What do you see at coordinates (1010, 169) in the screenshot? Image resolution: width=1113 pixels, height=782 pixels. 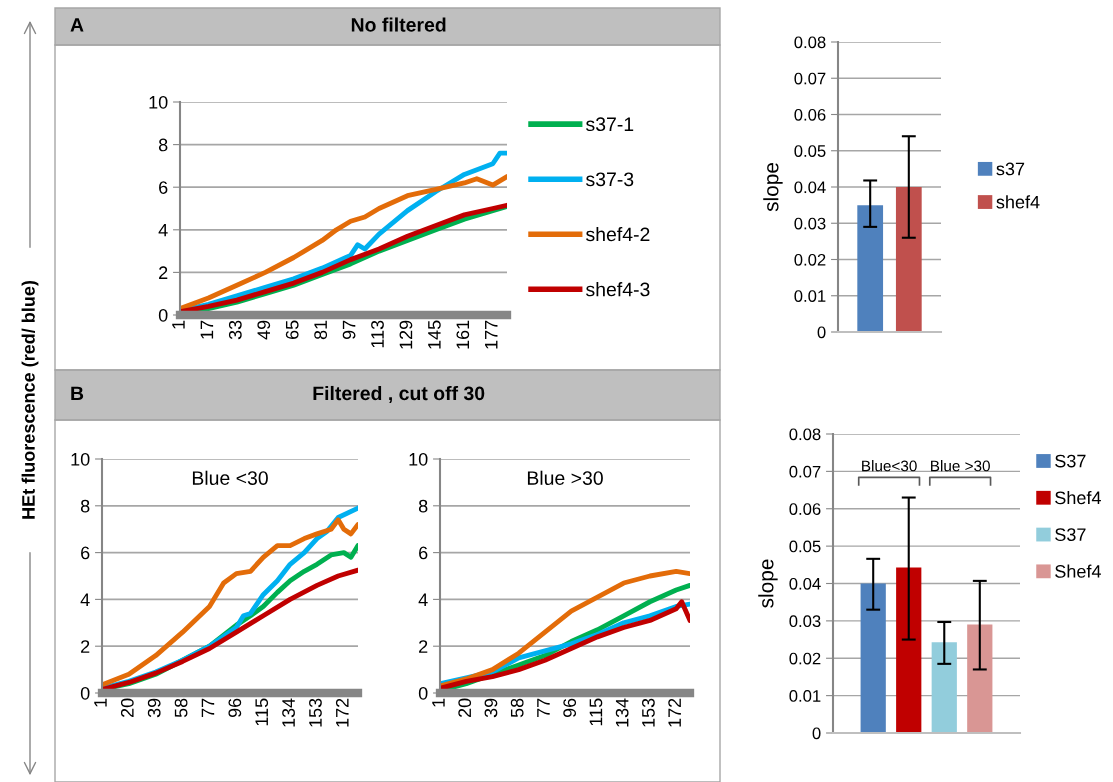 I see `legend-label: s37` at bounding box center [1010, 169].